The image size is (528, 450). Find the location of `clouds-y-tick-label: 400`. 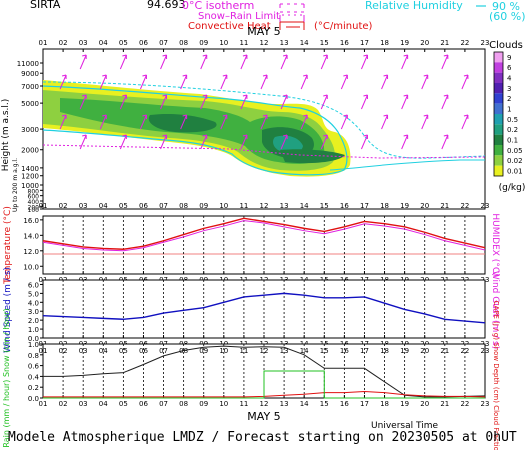

clouds-y-tick-label: 400 is located at coordinates (34, 202).